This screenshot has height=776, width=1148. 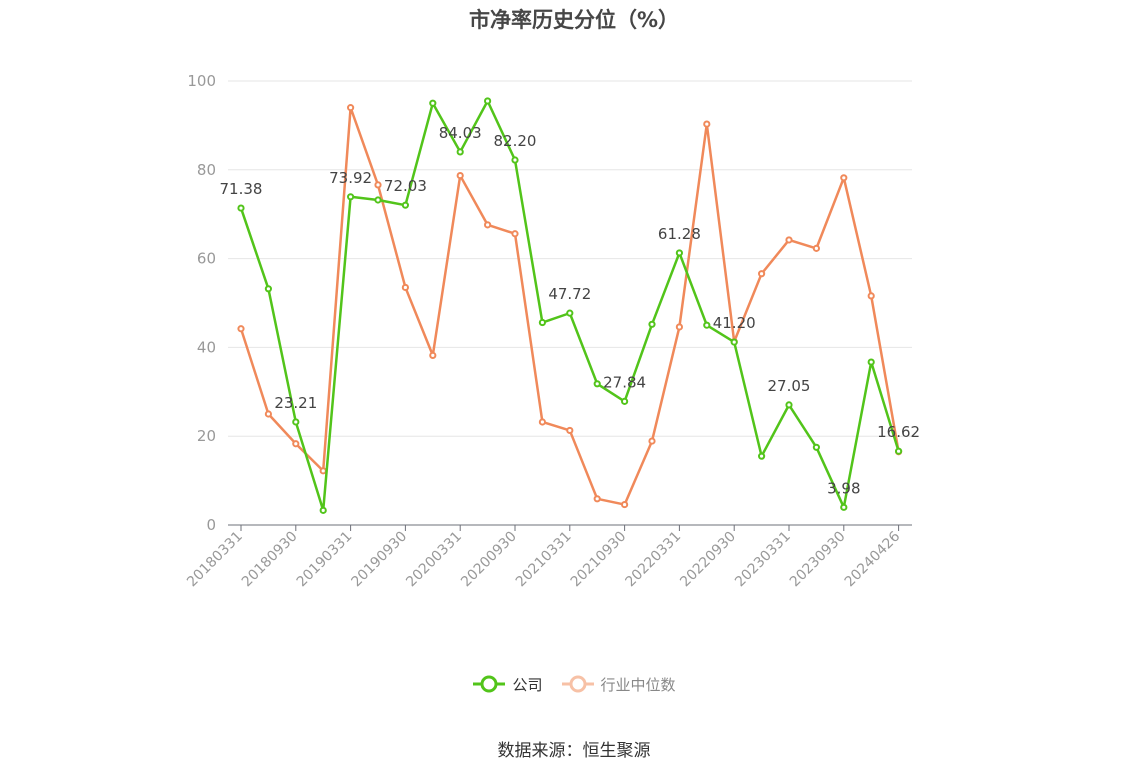 What do you see at coordinates (734, 323) in the screenshot?
I see `data-label-company: 41.20` at bounding box center [734, 323].